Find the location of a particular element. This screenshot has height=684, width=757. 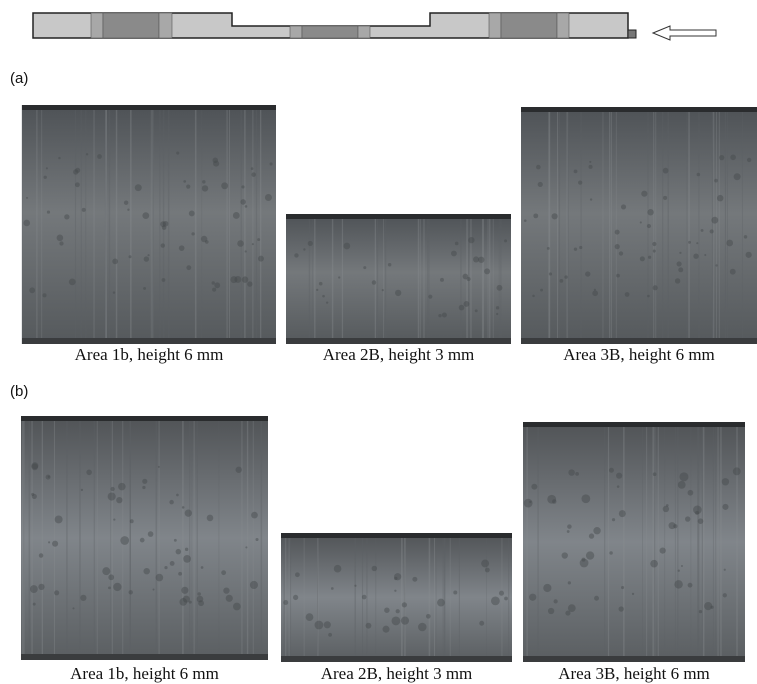

caption: Area 1b, height 6 mm is located at coordinates (149, 354).